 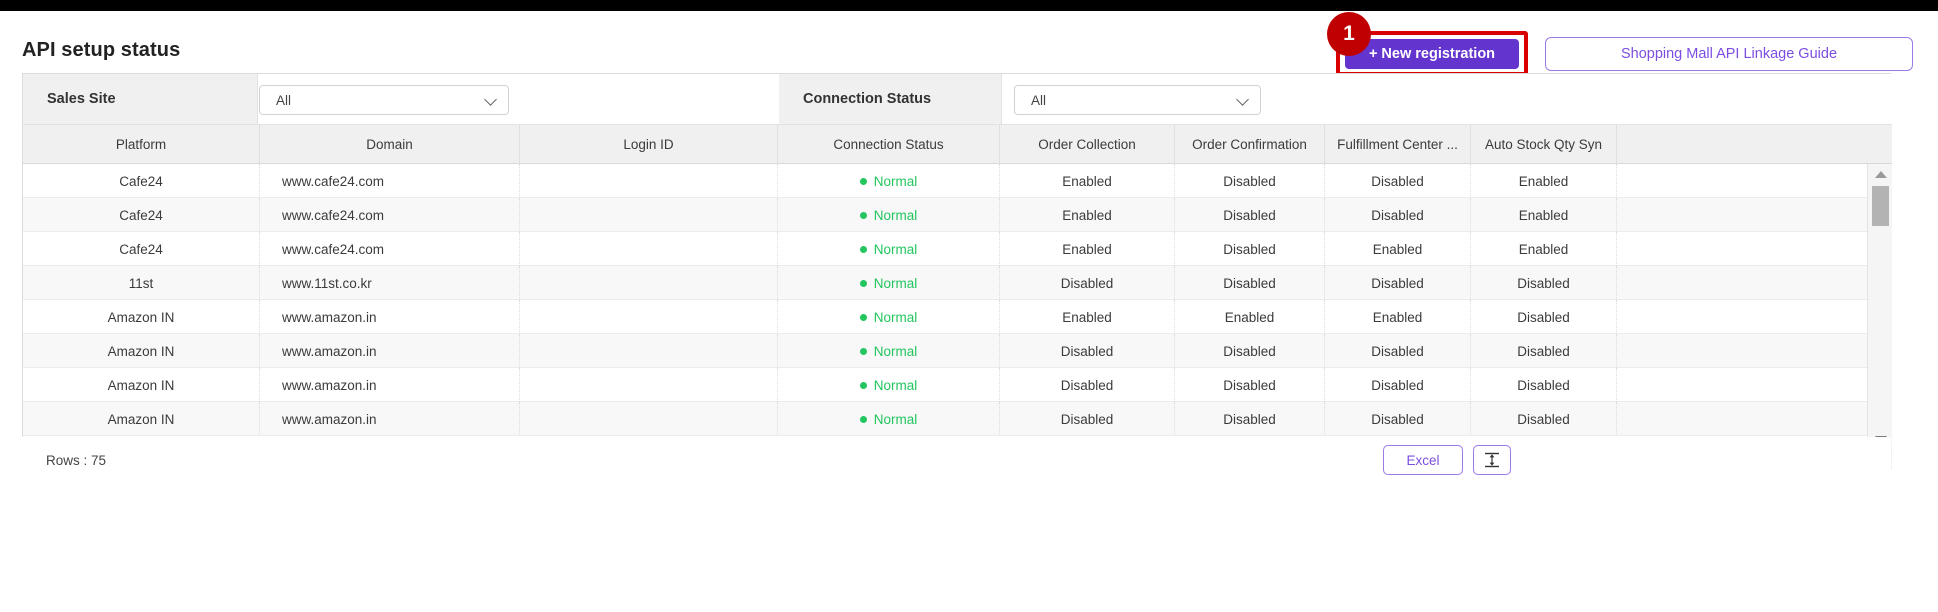 I want to click on connection-status-label: Connection Status, so click(x=890, y=99).